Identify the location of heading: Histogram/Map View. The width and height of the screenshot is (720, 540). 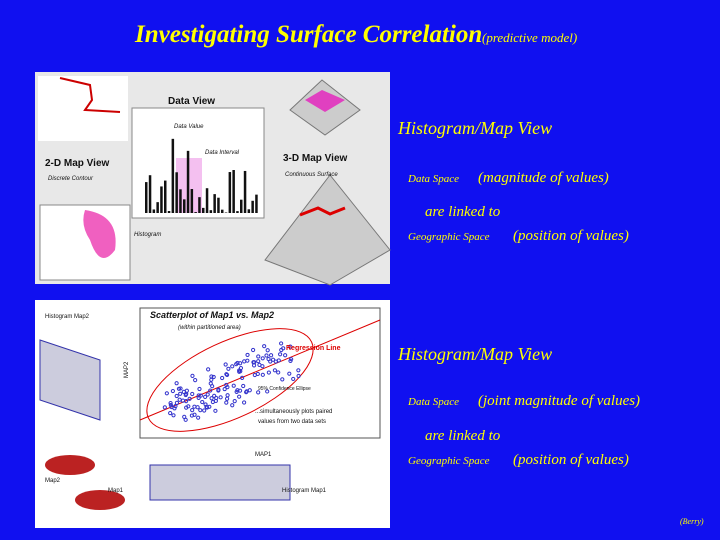
(474, 128).